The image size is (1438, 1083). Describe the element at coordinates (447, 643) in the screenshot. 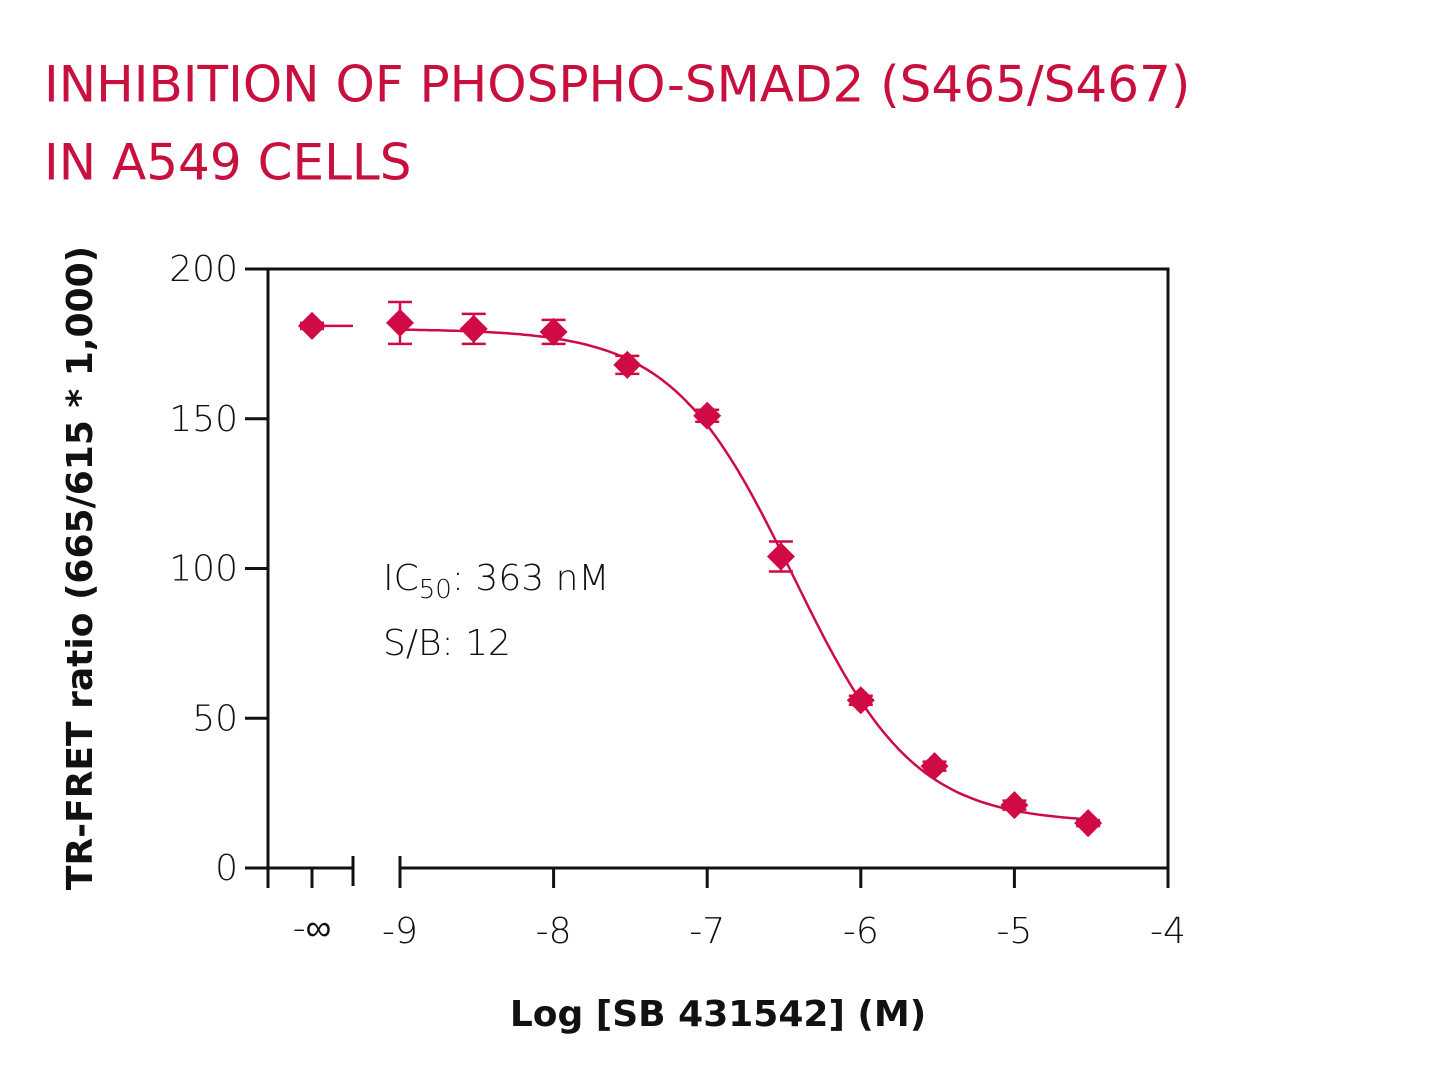

I see `annotation: S/B: 12` at that location.